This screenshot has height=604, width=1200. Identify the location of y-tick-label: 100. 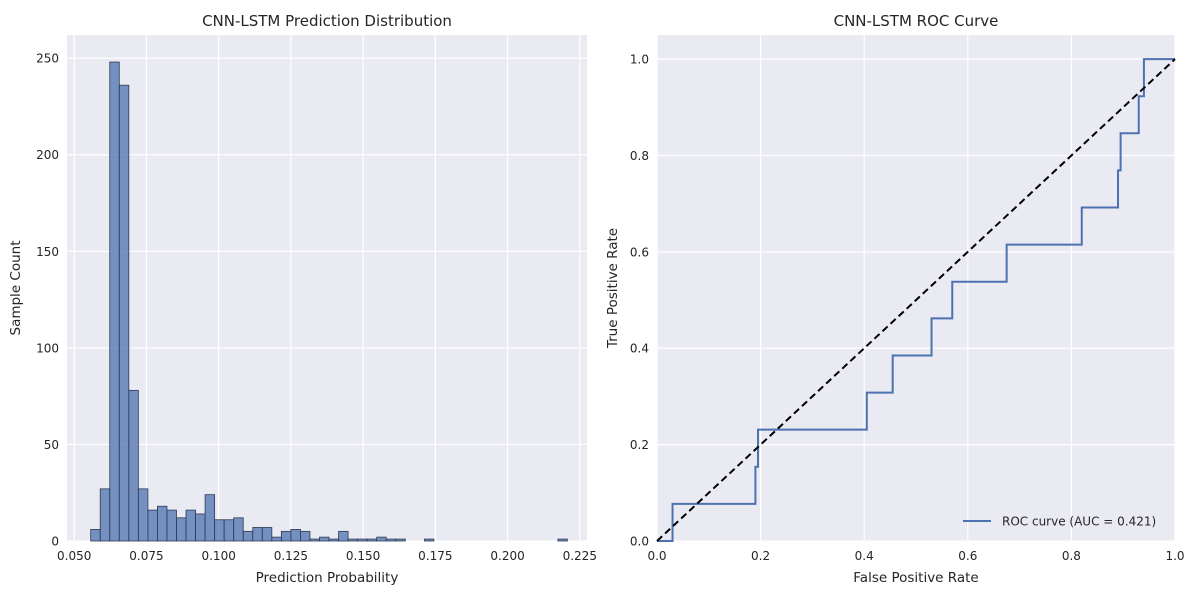
(47, 348).